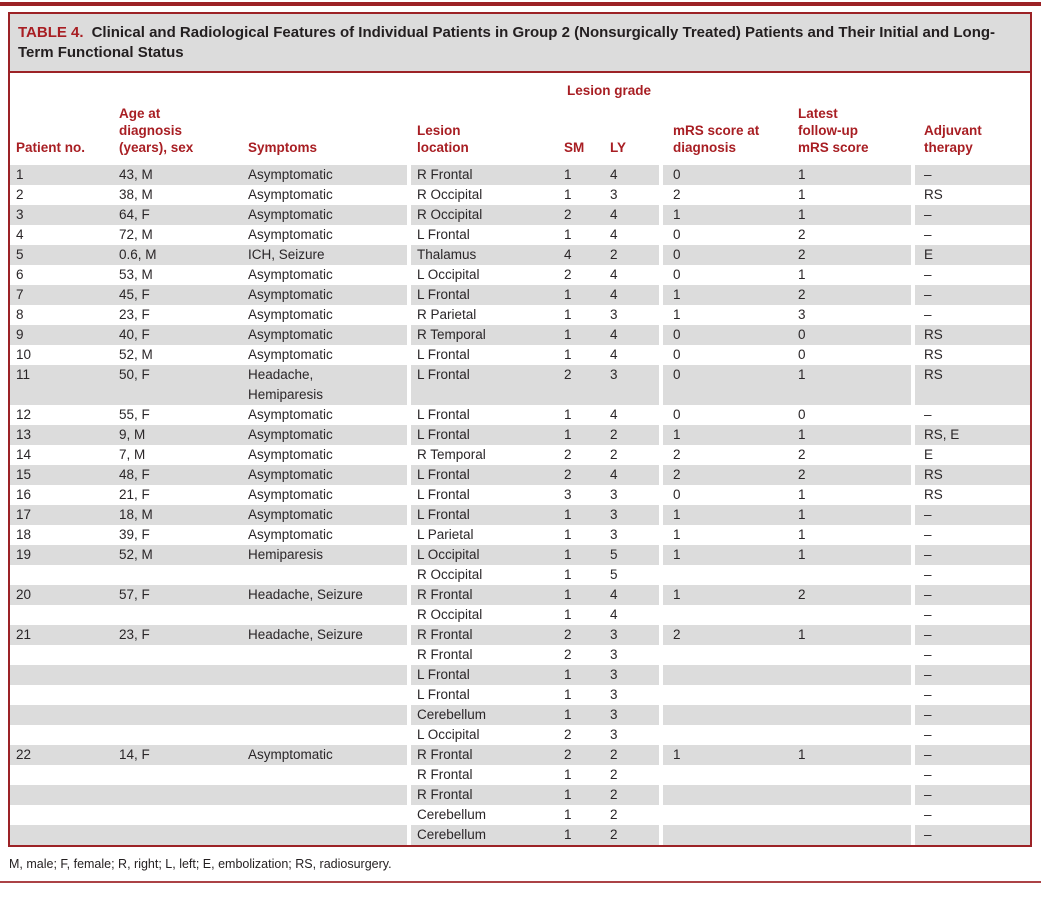 This screenshot has width=1041, height=902. I want to click on table-cell: Hemiparesis, so click(325, 555).